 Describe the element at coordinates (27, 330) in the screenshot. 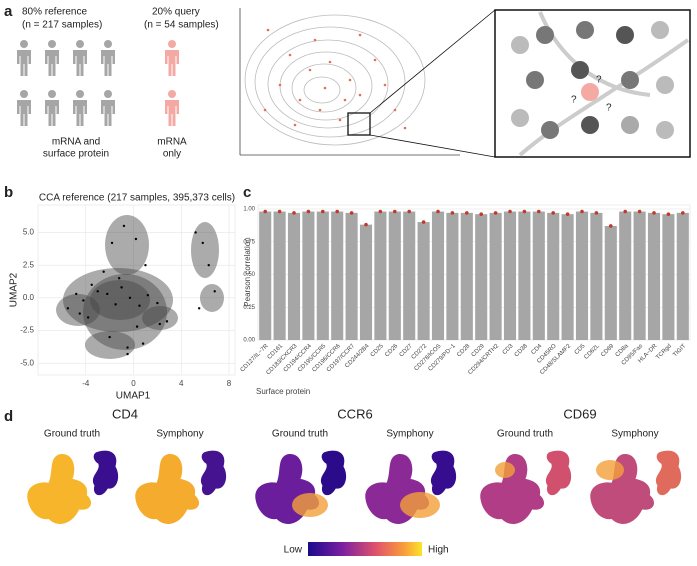

I see `y-tick-label: -2.5` at that location.